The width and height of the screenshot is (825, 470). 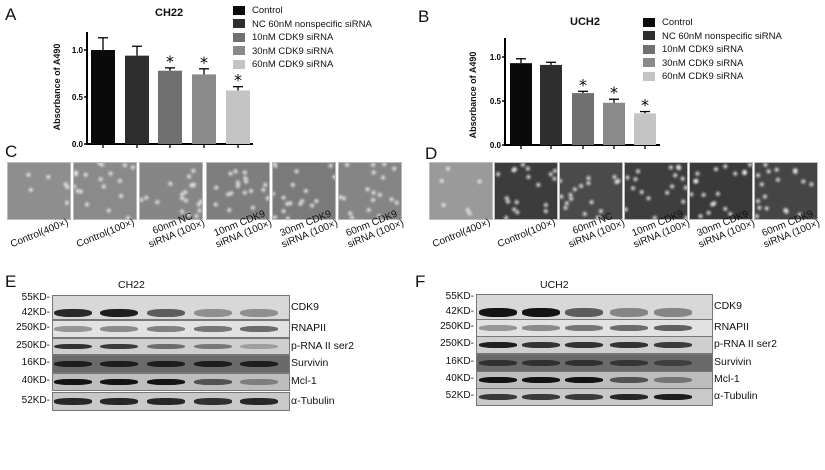 I want to click on panel-letter-a: A, so click(x=11, y=14).